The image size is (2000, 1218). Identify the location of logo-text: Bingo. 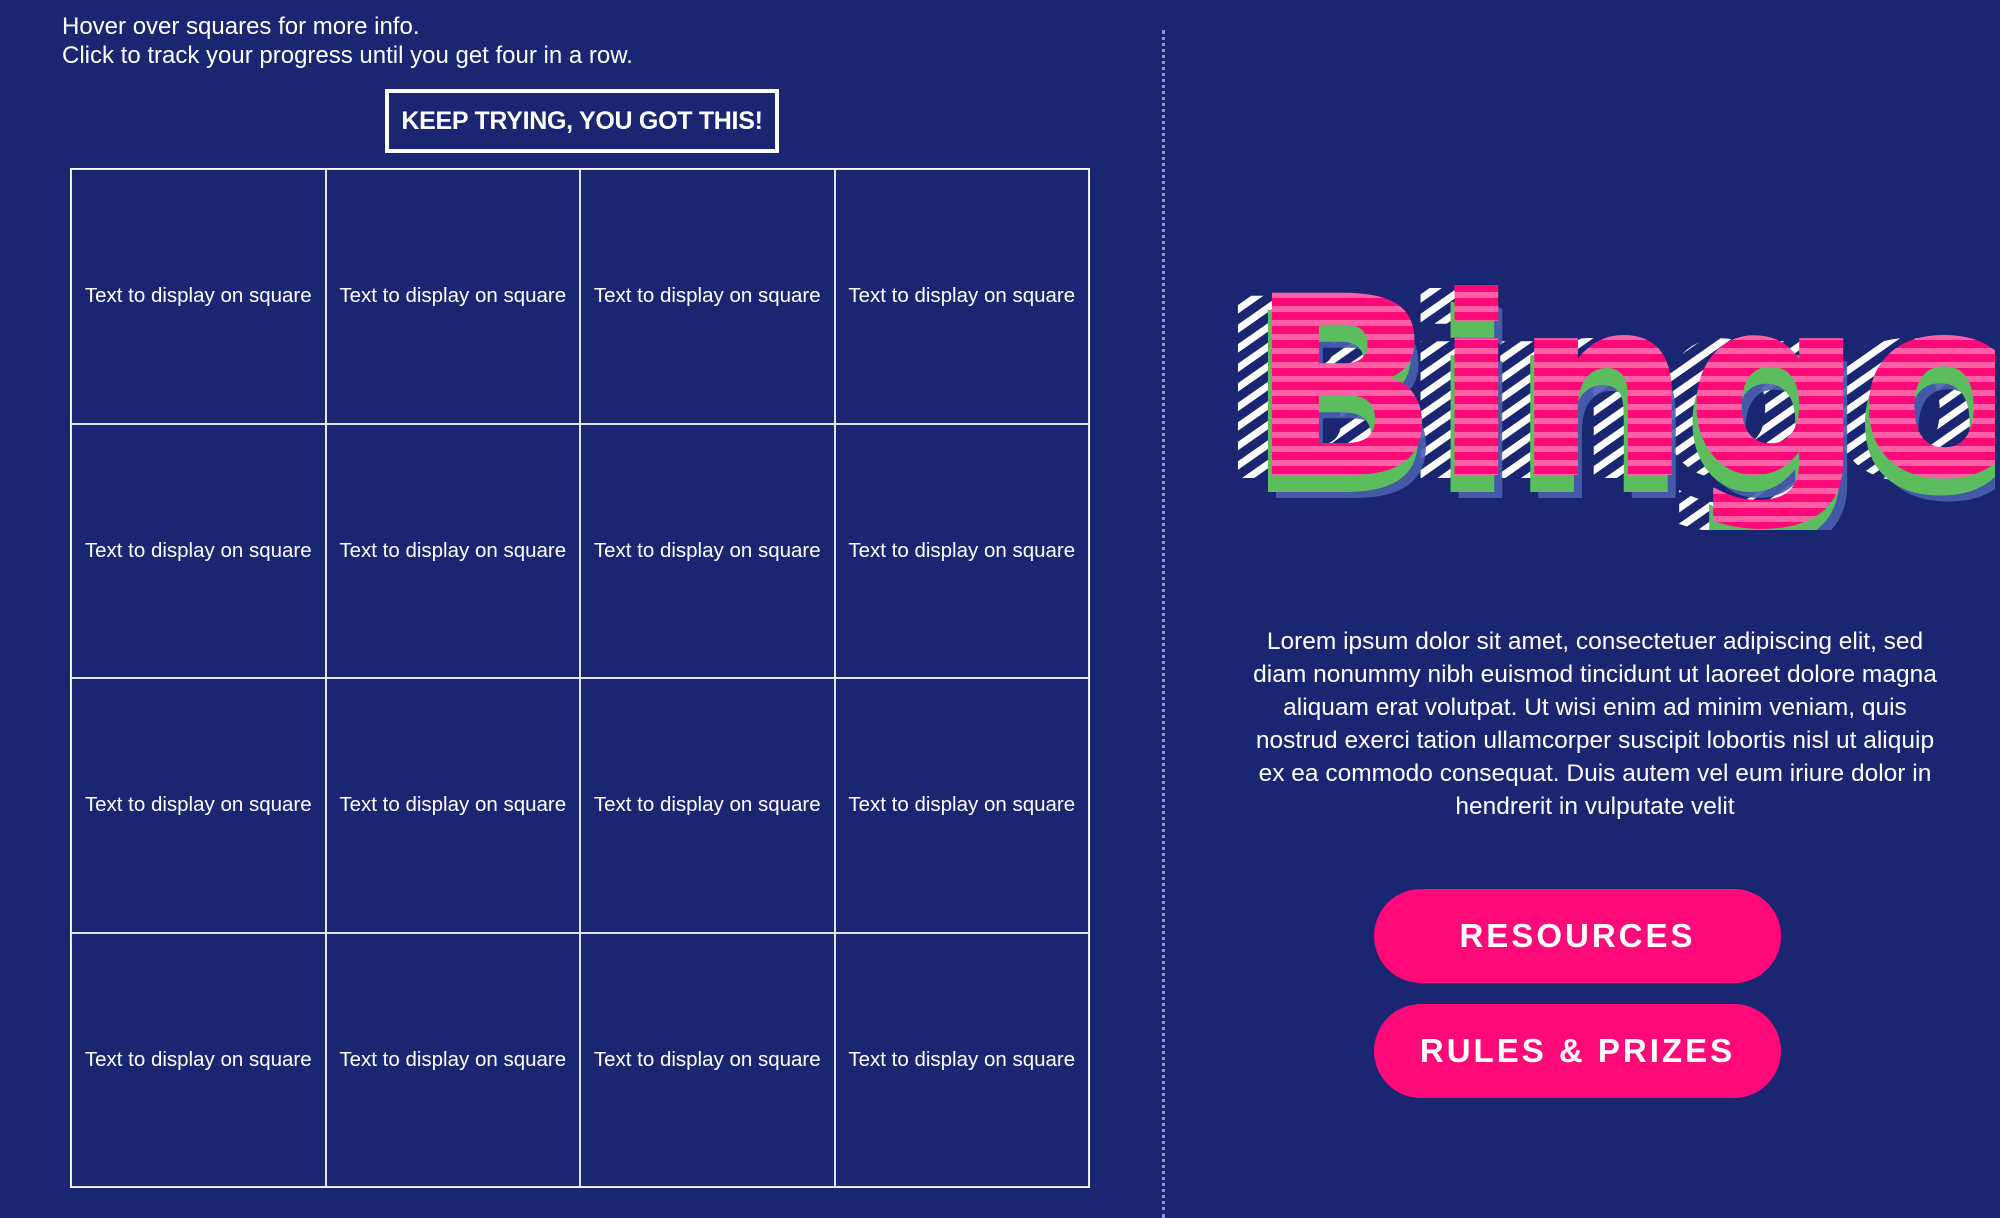
(1622, 390).